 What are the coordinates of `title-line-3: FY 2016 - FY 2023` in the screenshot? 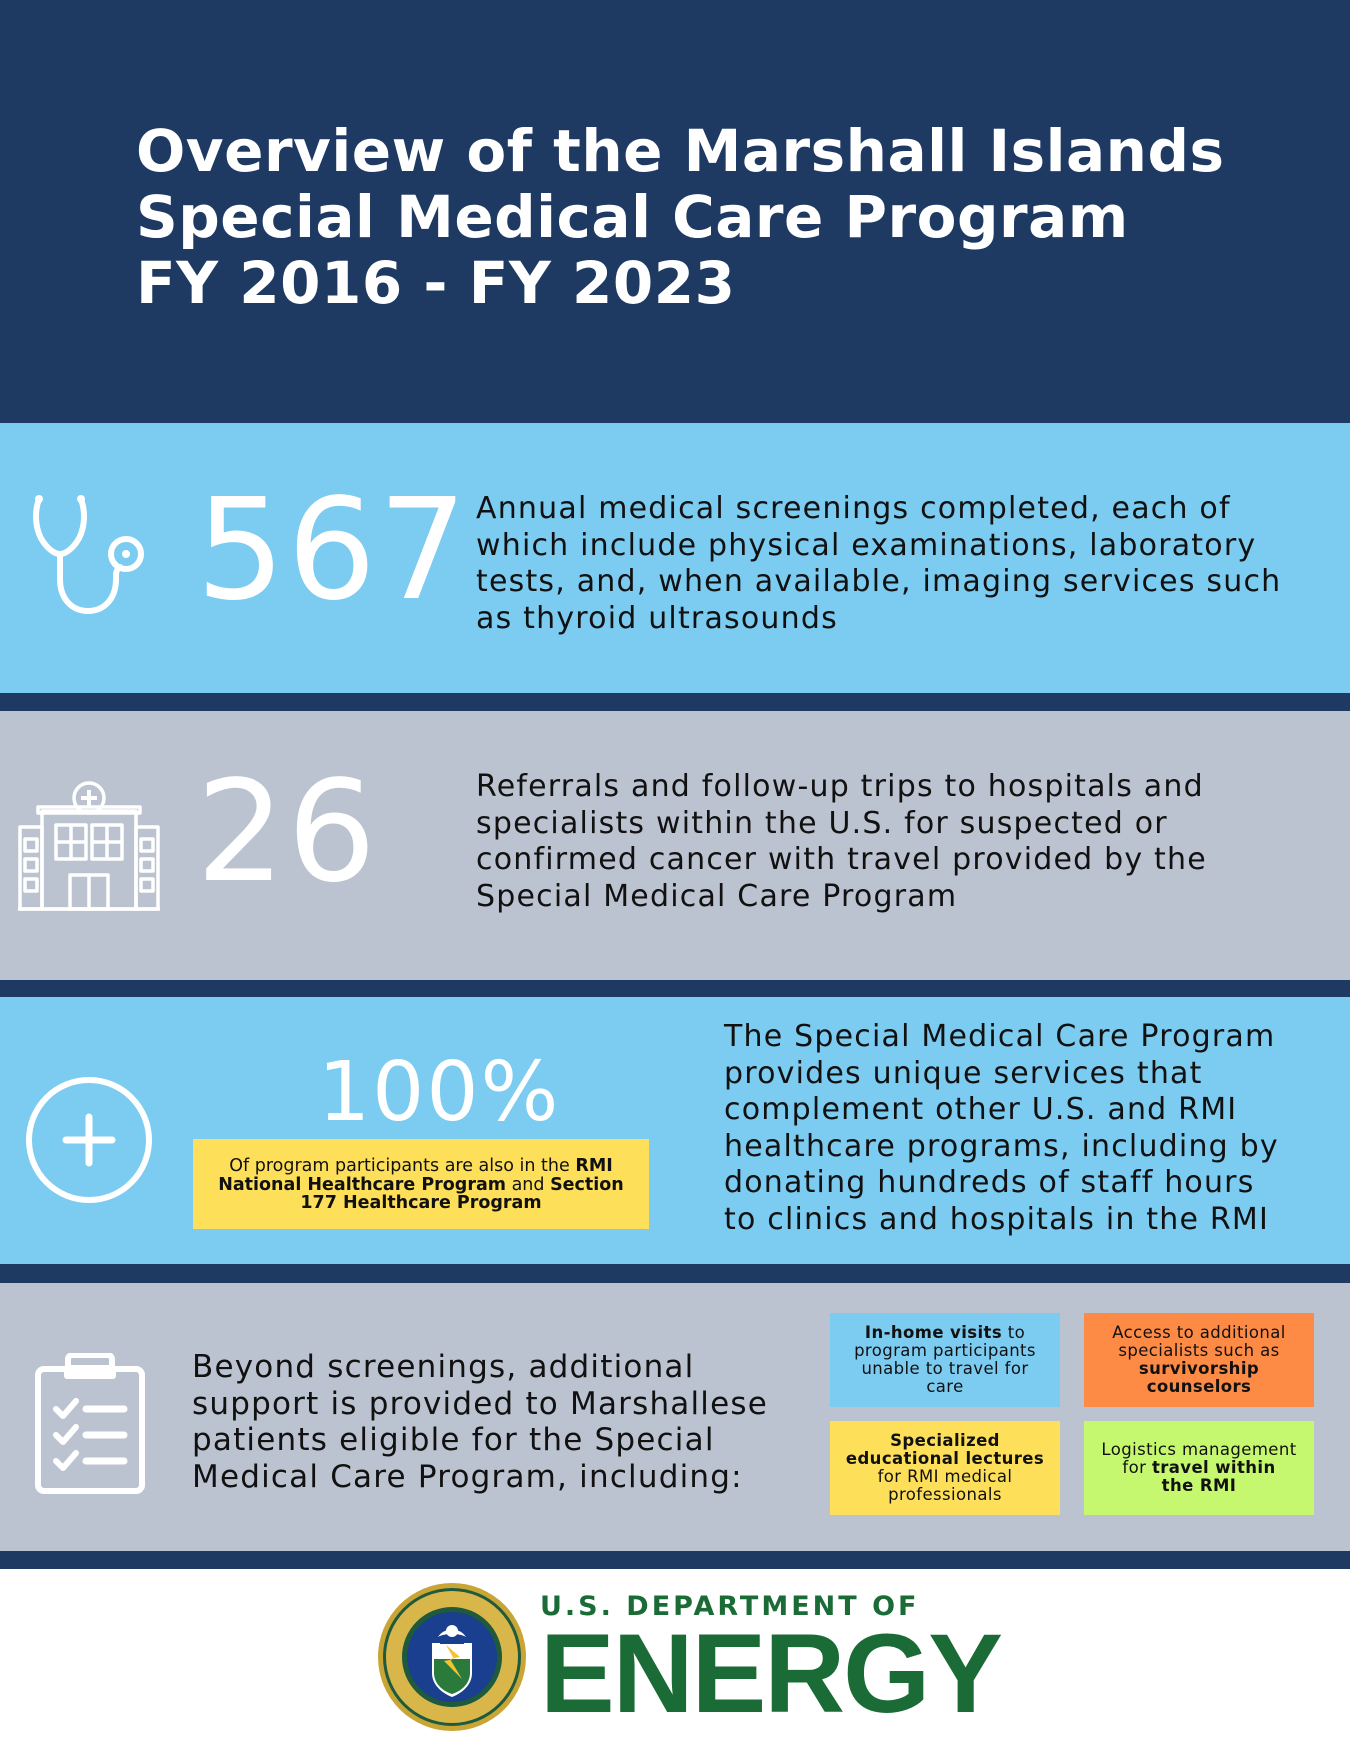 It's located at (436, 283).